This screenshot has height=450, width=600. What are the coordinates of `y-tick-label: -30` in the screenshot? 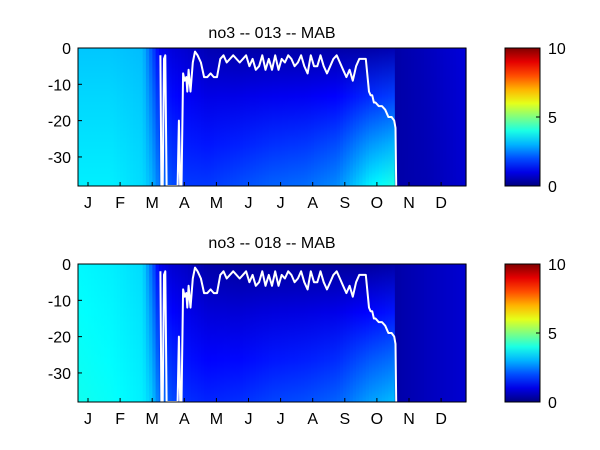 It's located at (59, 374).